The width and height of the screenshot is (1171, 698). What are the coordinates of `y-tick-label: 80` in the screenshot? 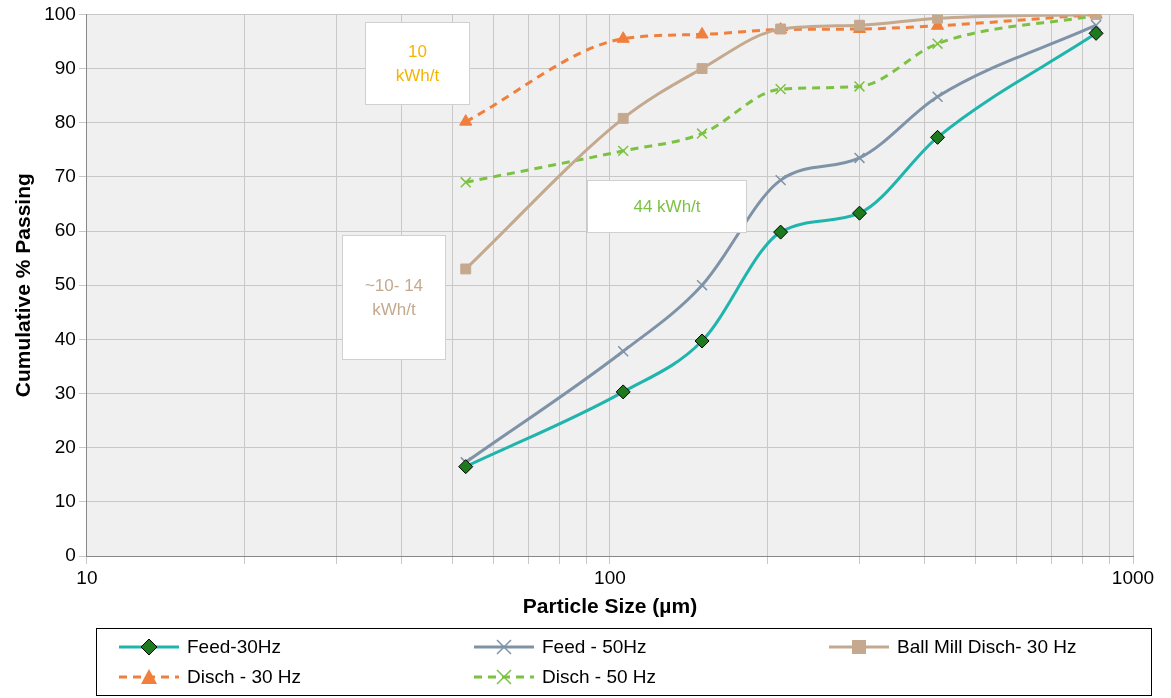 It's located at (65, 121).